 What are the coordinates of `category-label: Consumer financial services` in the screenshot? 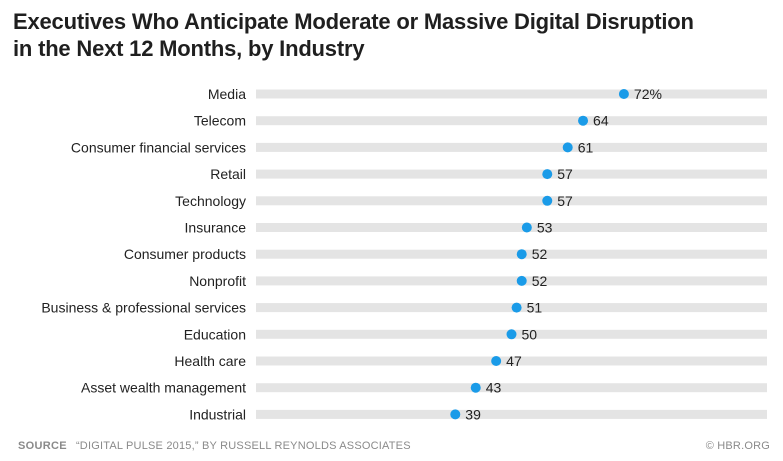 It's located at (158, 147).